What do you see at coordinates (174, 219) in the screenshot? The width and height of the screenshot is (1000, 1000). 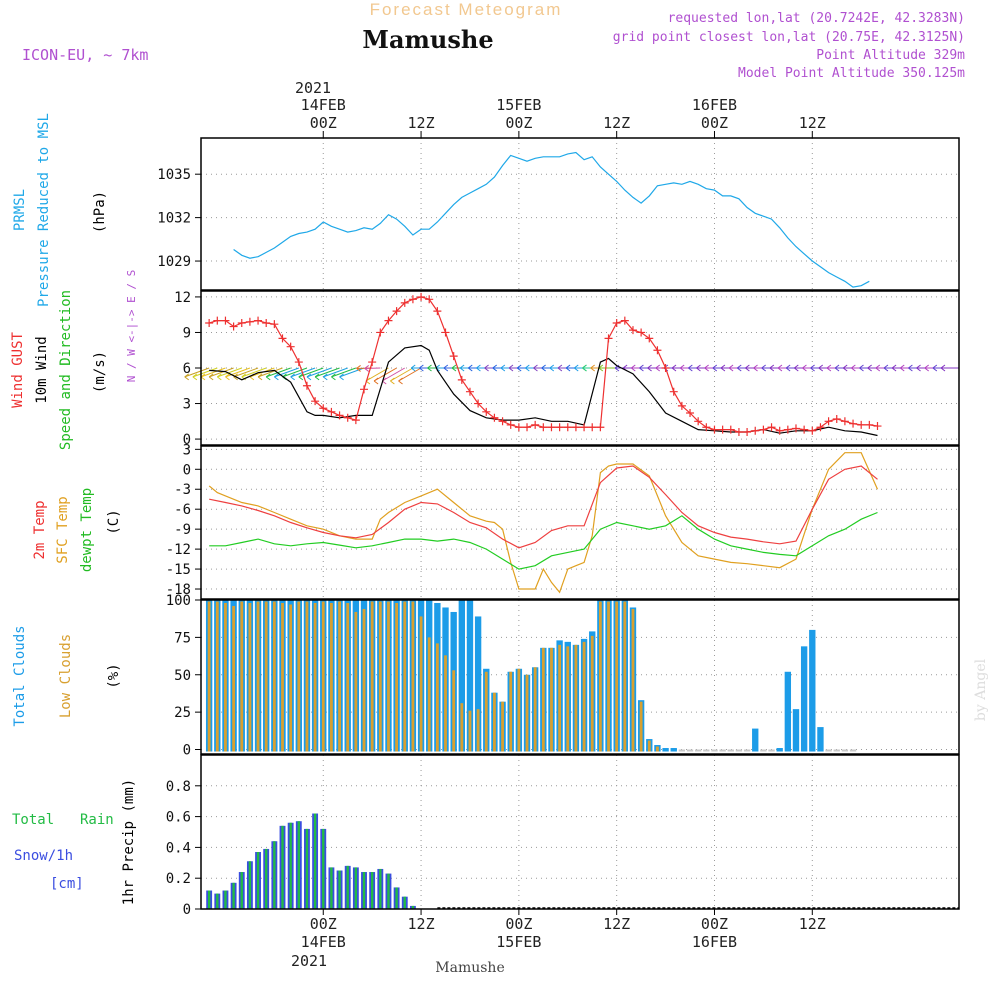 I see `ytick-label: 1032` at bounding box center [174, 219].